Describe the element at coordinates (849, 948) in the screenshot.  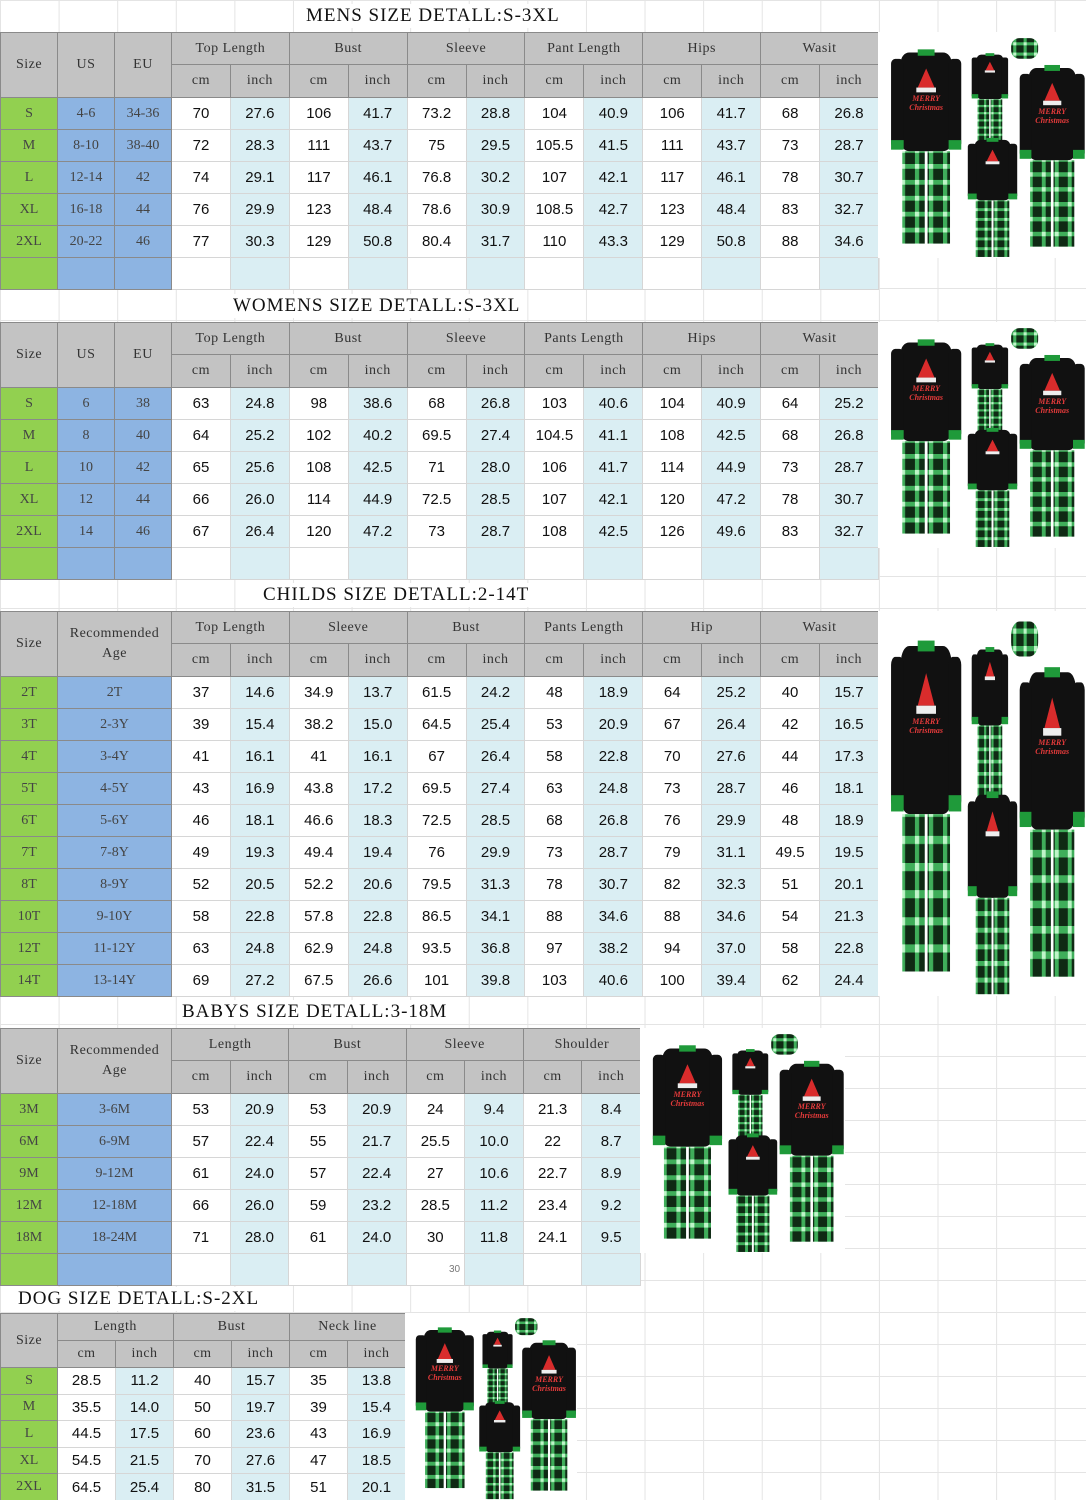
I see `measurement-cell: 22.8` at that location.